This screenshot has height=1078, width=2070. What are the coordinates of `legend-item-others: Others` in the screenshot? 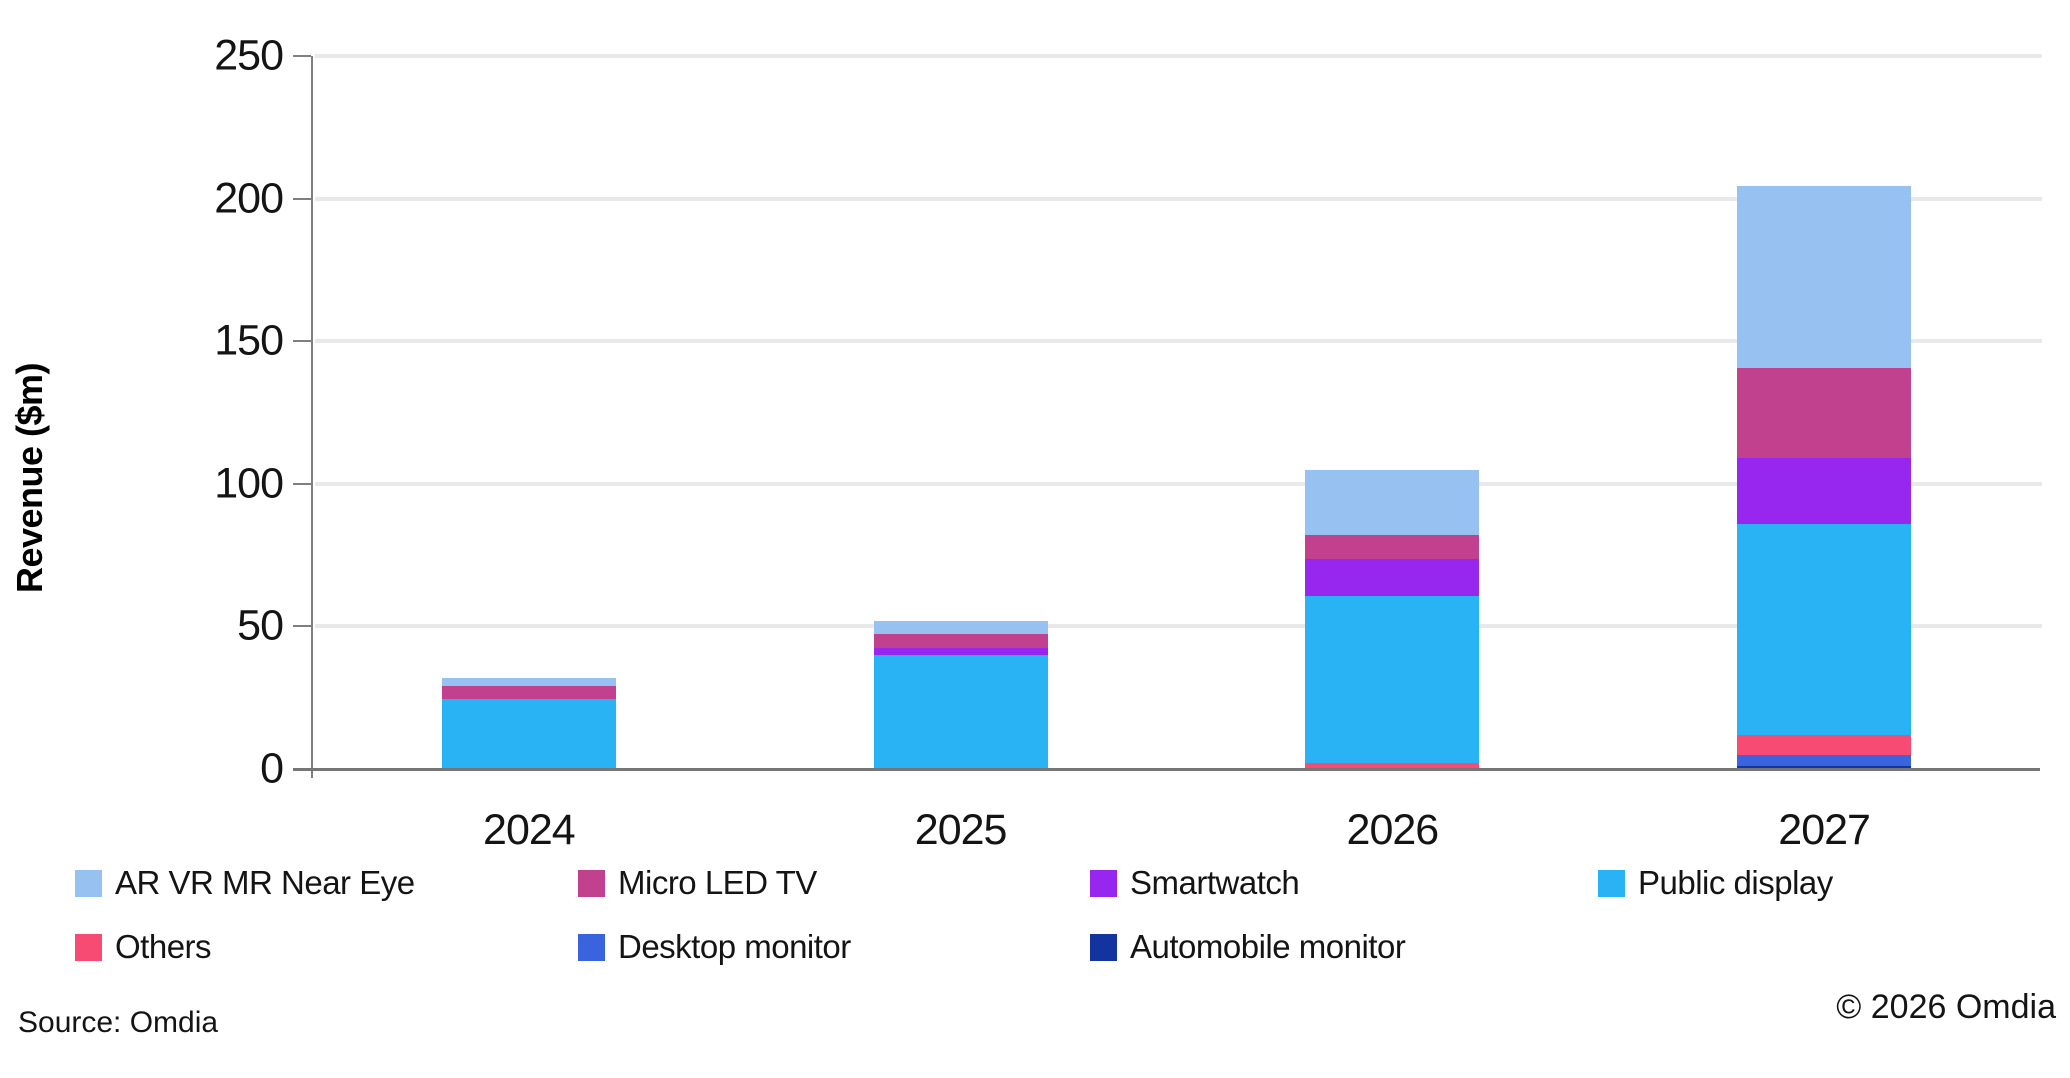 It's located at (143, 947).